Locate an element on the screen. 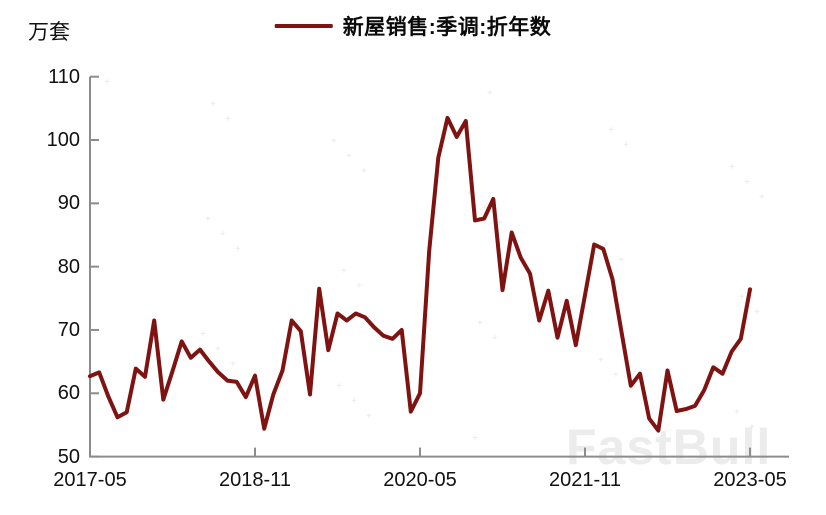 The image size is (826, 515). x-tick-label: 2023-05 is located at coordinates (750, 480).